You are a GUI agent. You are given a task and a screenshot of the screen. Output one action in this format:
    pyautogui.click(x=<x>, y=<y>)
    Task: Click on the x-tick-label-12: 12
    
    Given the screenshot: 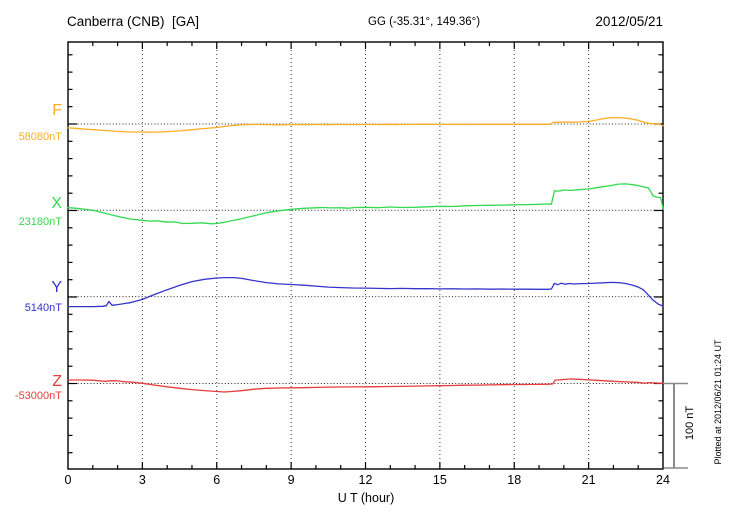 What is the action you would take?
    pyautogui.click(x=365, y=480)
    